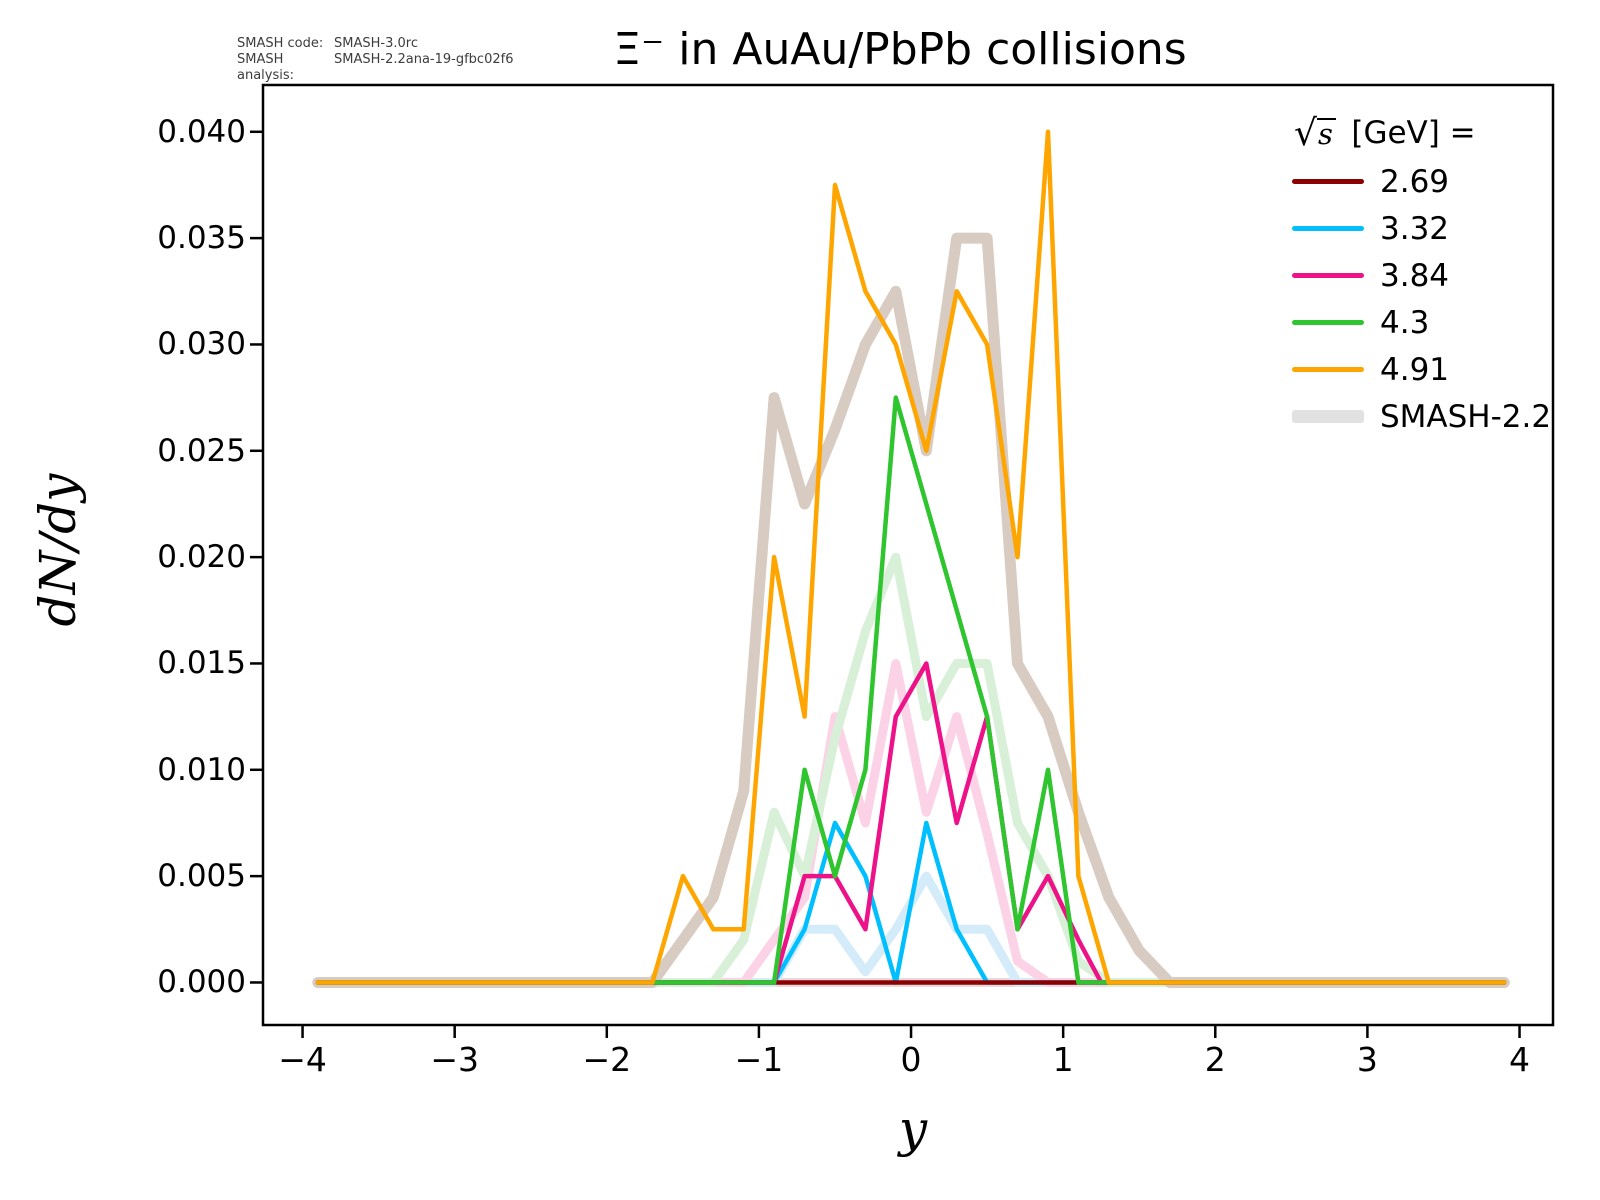 The height and width of the screenshot is (1200, 1600). Describe the element at coordinates (1328, 416) in the screenshot. I see `legend-swatch-SMASH-2.2` at that location.